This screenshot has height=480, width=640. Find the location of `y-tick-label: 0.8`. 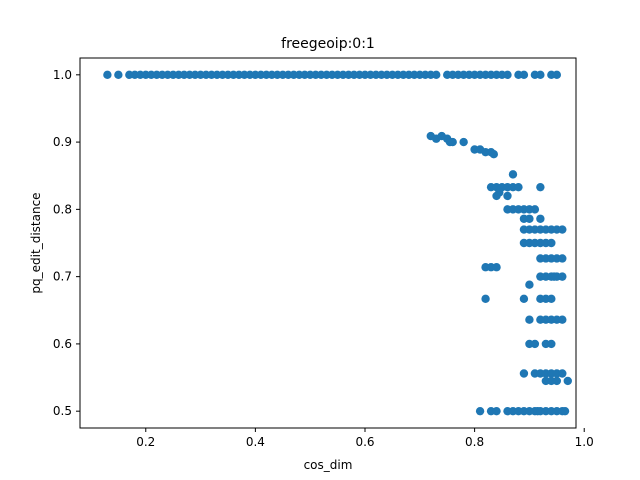

y-tick-label: 0.8 is located at coordinates (62, 209).